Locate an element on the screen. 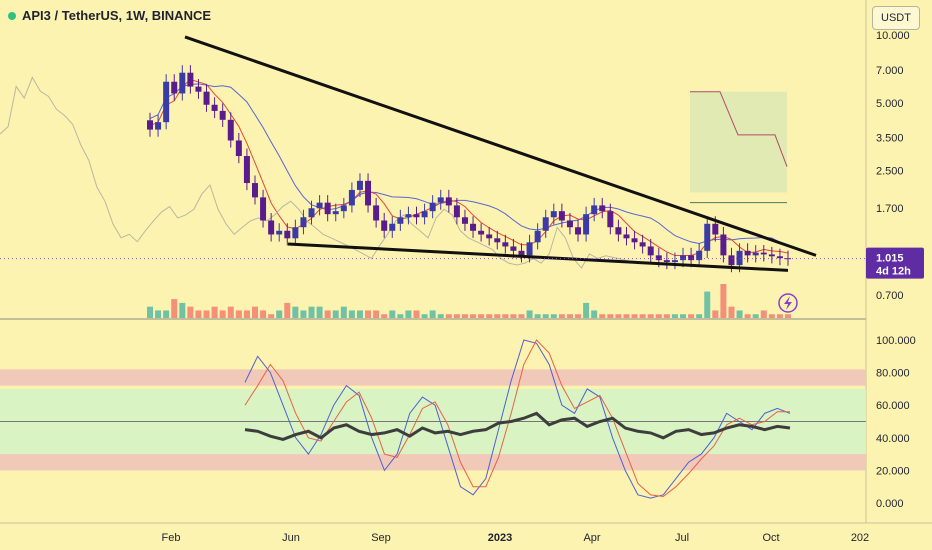 The image size is (932, 550). currency-button: USDT is located at coordinates (896, 18).